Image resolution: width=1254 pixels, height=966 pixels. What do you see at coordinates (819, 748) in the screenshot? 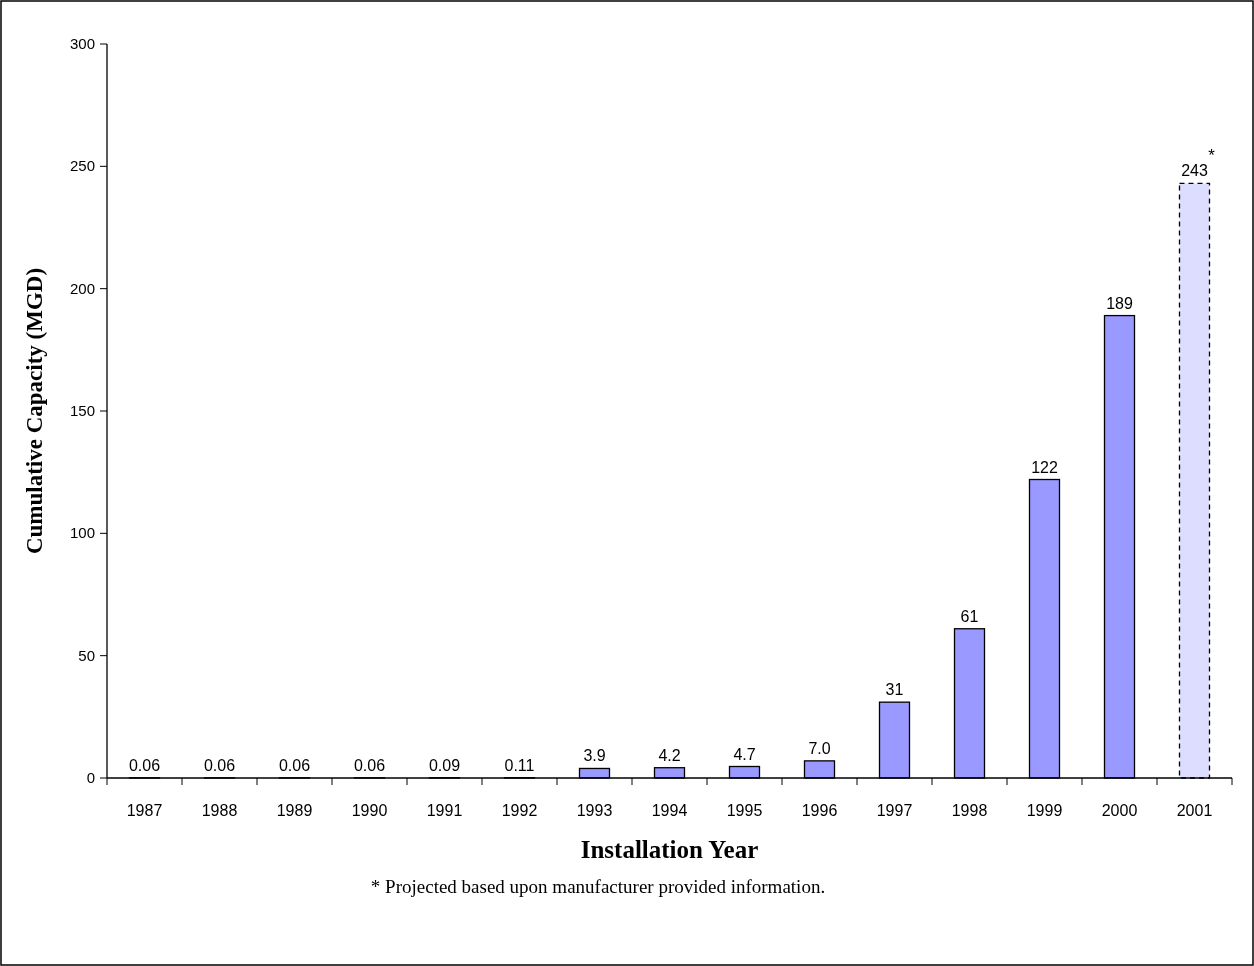
I see `data-label: 7.0` at bounding box center [819, 748].